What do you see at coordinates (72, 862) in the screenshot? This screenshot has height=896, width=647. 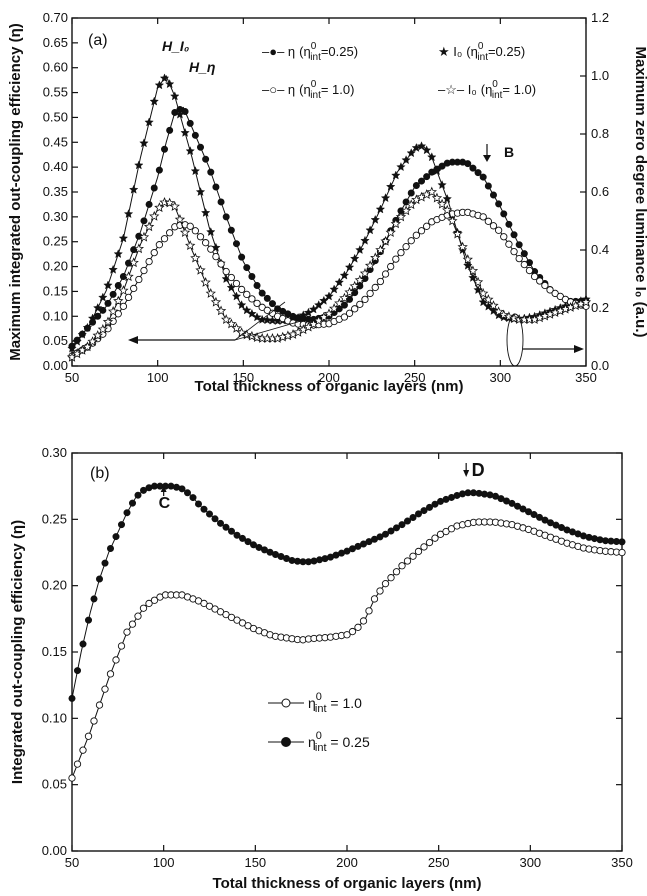 I see `x-tick-label: 50` at bounding box center [72, 862].